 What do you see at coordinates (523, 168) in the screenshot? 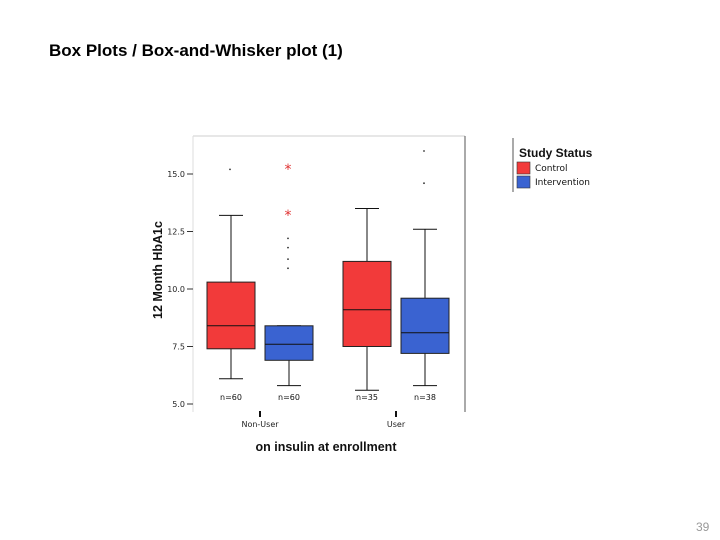
I see `legend-swatch-control` at bounding box center [523, 168].